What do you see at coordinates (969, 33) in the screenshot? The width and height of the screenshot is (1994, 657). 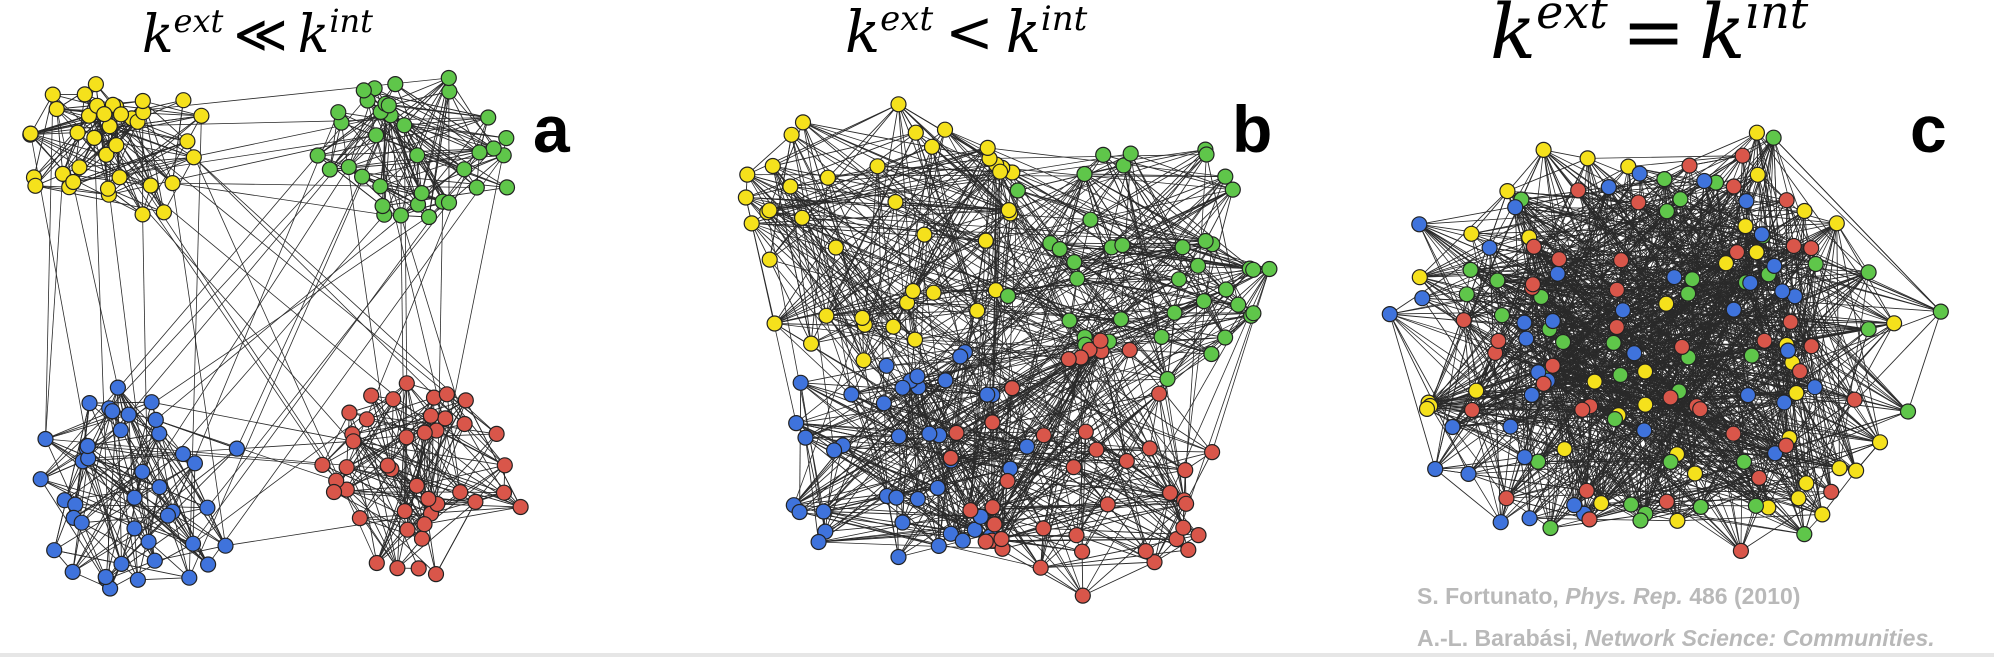 I see `panel-b-eq-relation: <` at bounding box center [969, 33].